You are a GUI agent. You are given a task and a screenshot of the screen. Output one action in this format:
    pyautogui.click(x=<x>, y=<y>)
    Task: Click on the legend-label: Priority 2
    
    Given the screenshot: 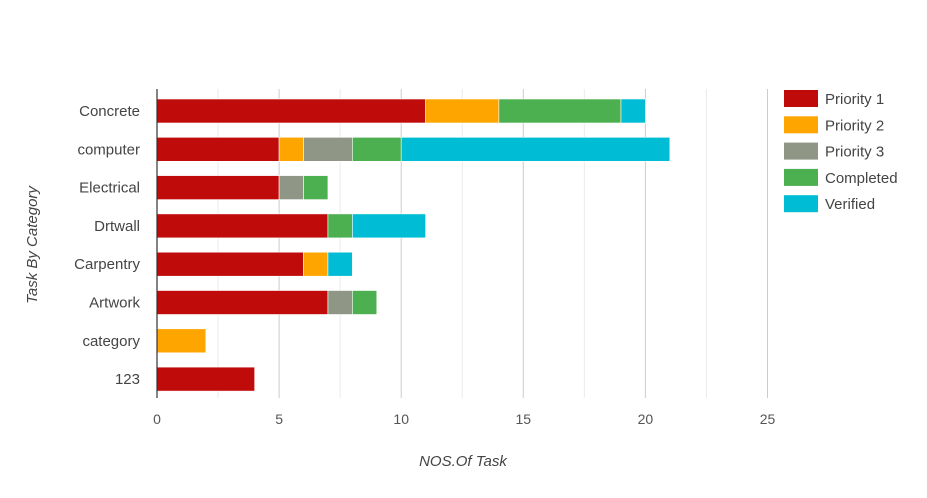 What is the action you would take?
    pyautogui.click(x=854, y=125)
    